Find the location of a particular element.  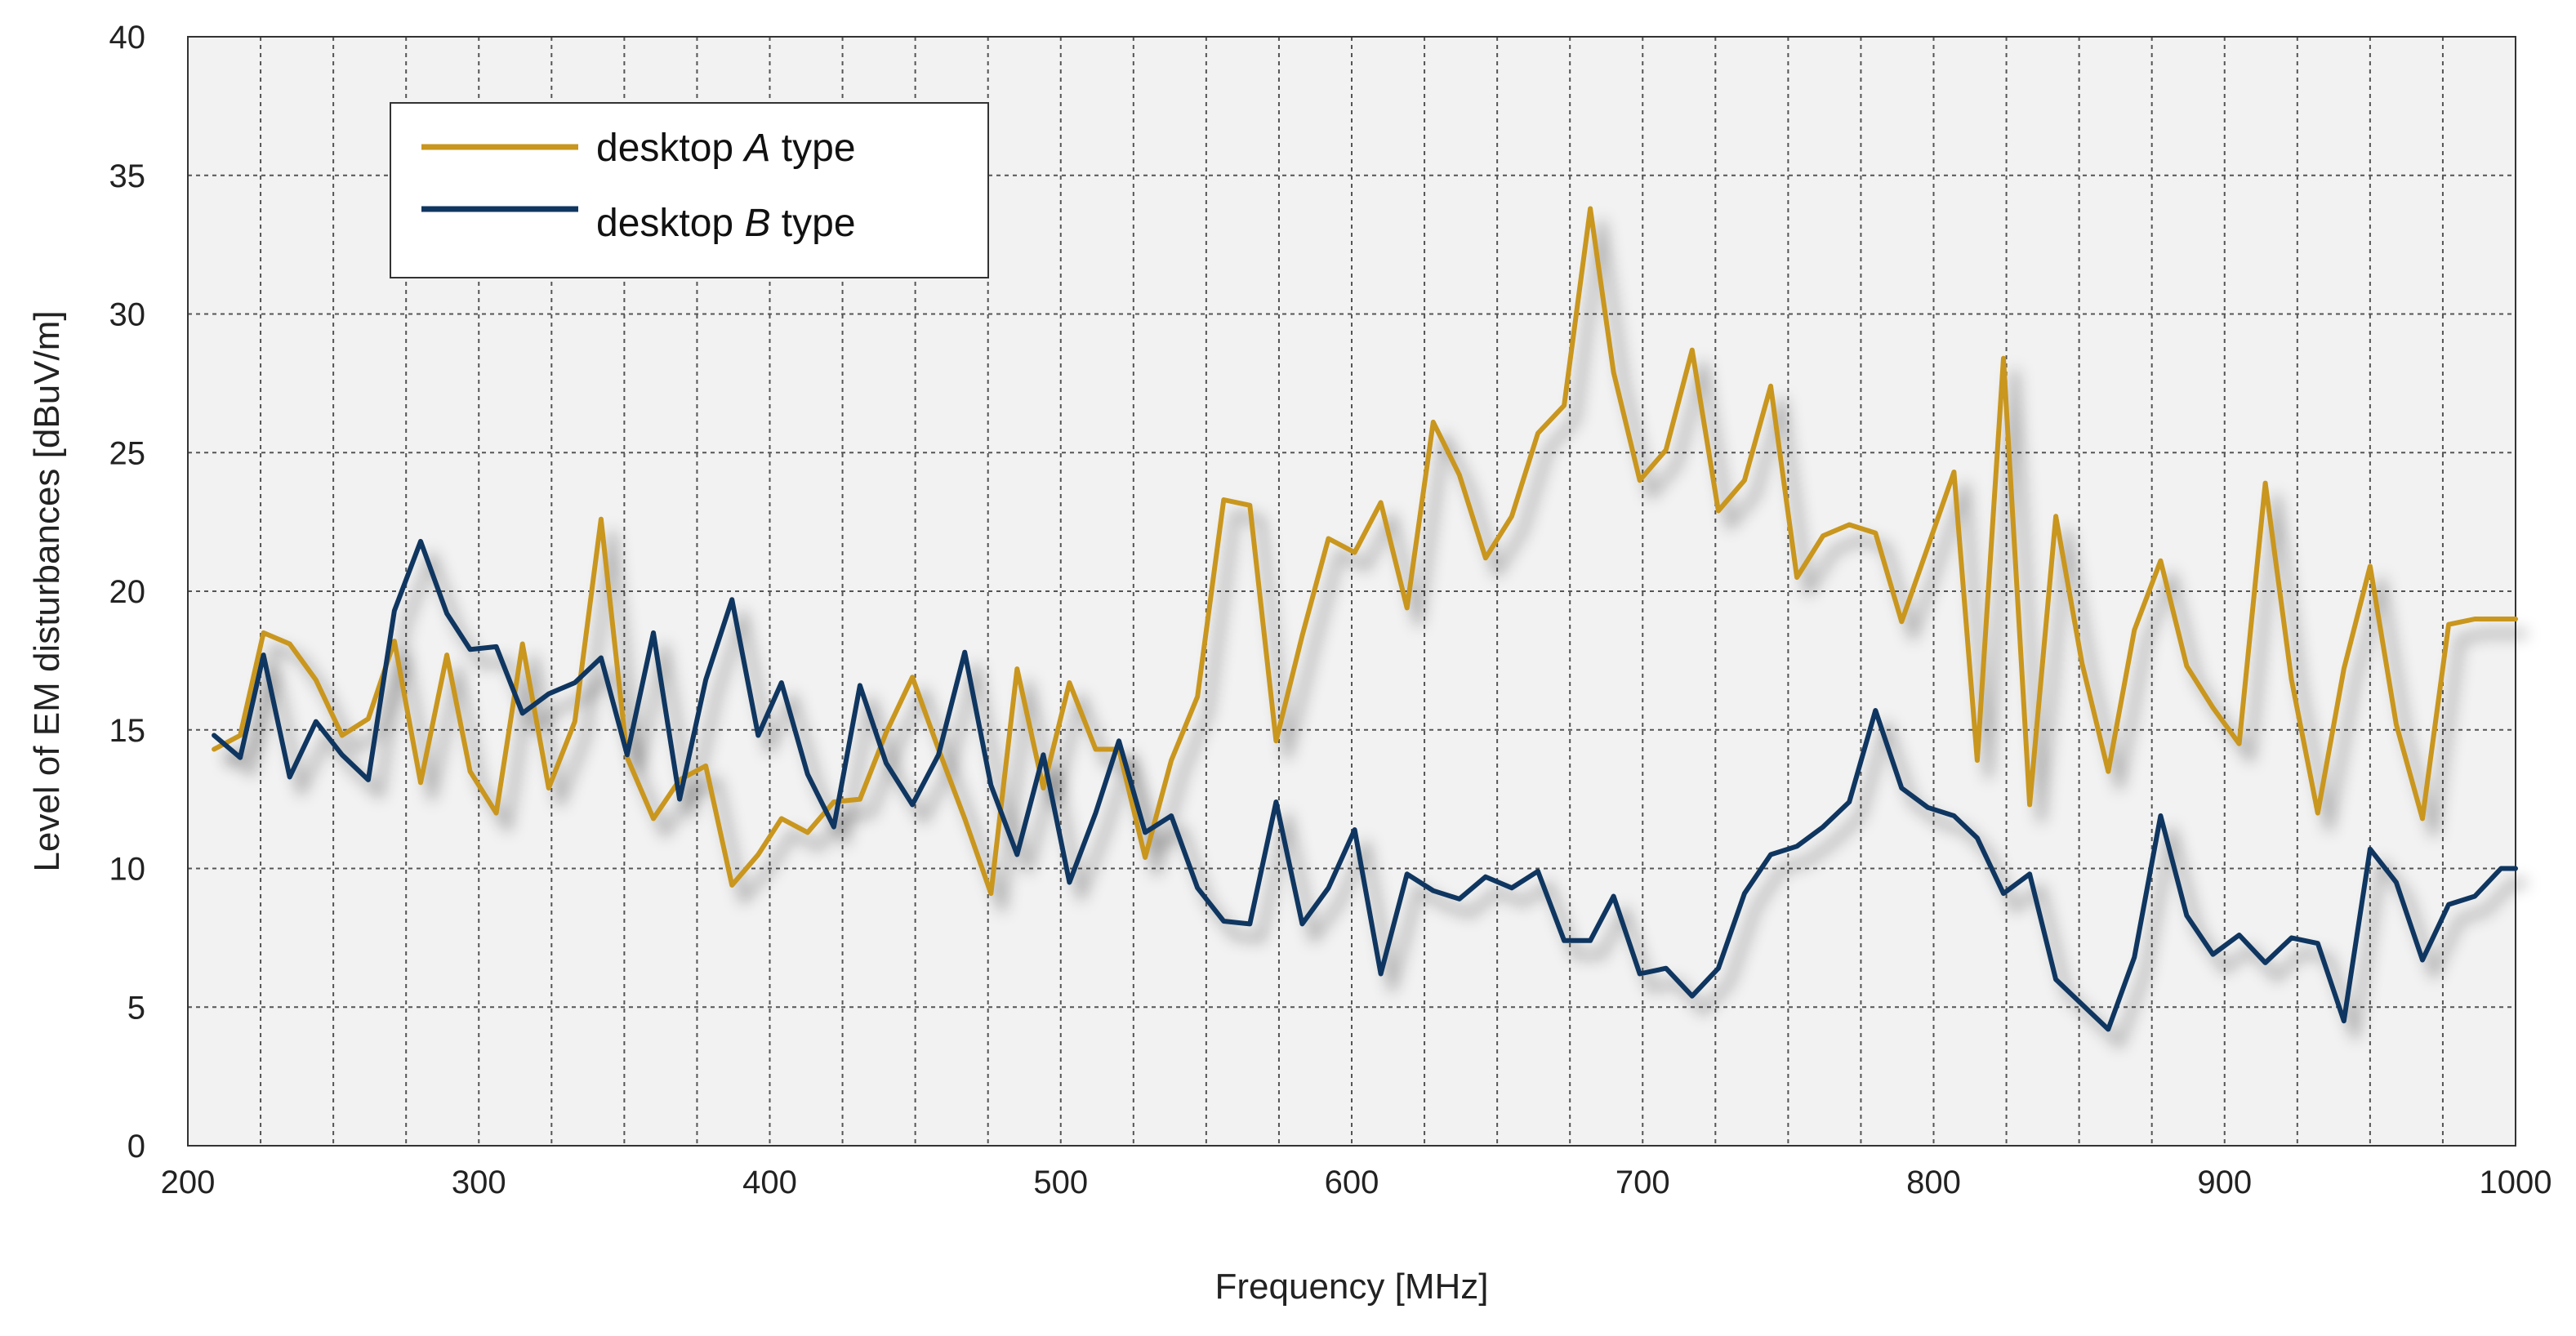

legend: desktop A type desktop B type is located at coordinates (689, 190).